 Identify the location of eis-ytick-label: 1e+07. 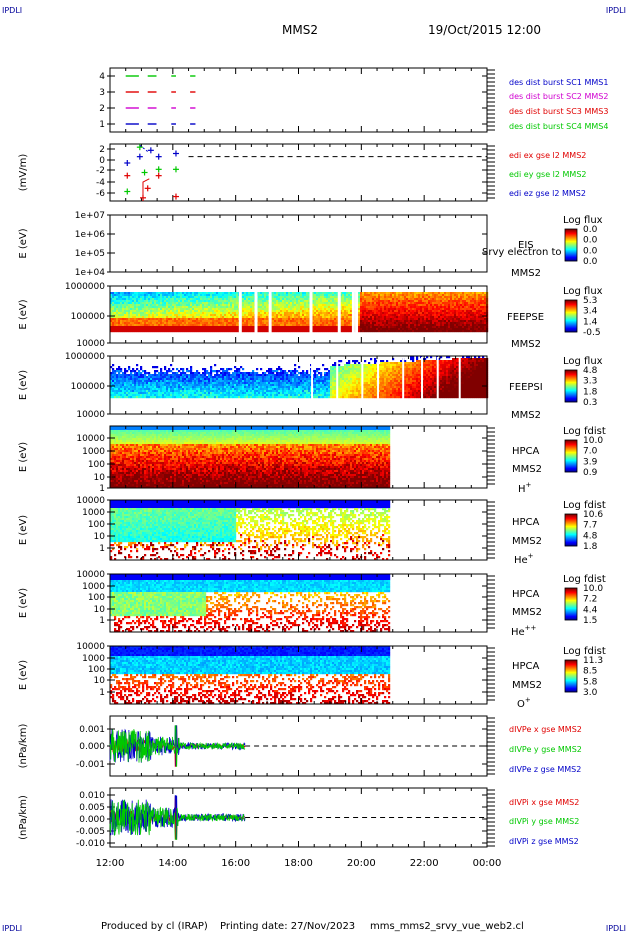
(90, 216).